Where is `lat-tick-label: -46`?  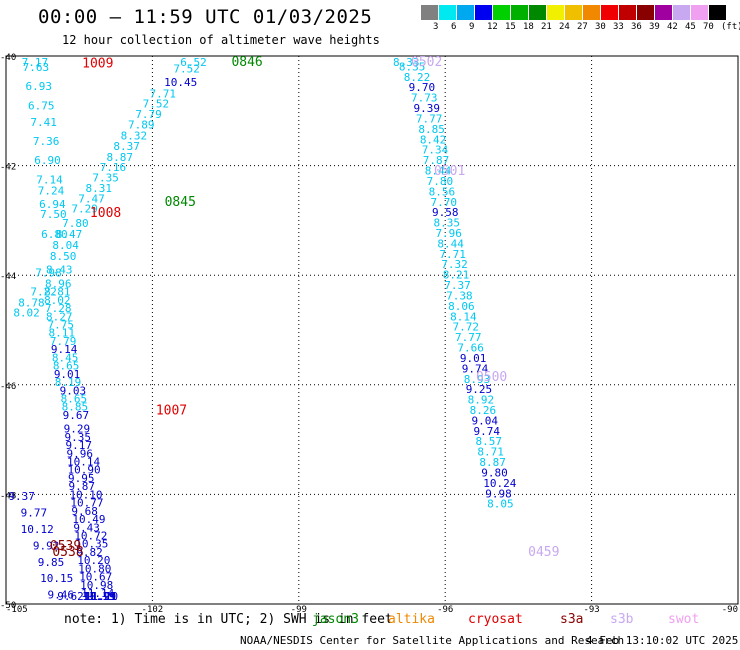
lat-tick-label: -46 is located at coordinates (8, 387).